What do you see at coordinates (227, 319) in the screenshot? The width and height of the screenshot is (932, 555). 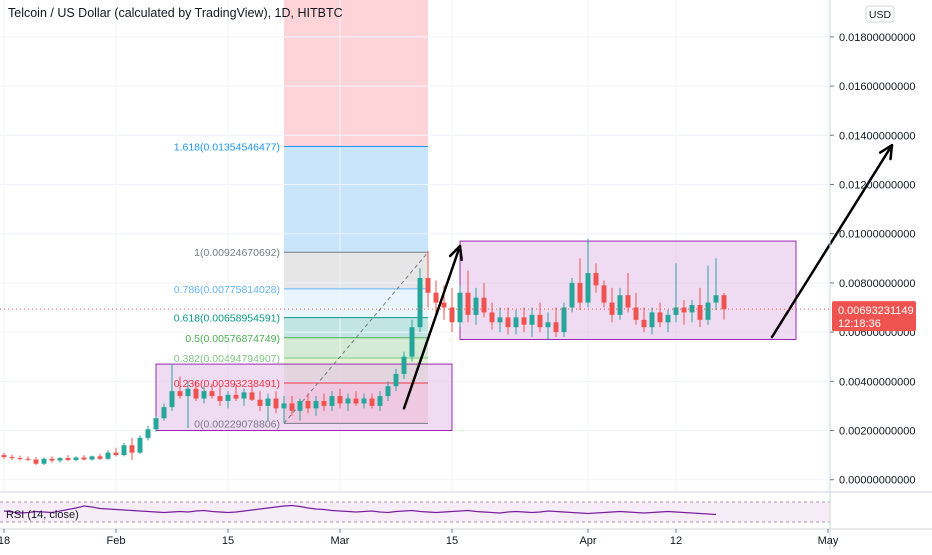 I see `fib-level-label: 0.618(0.00658954591)` at bounding box center [227, 319].